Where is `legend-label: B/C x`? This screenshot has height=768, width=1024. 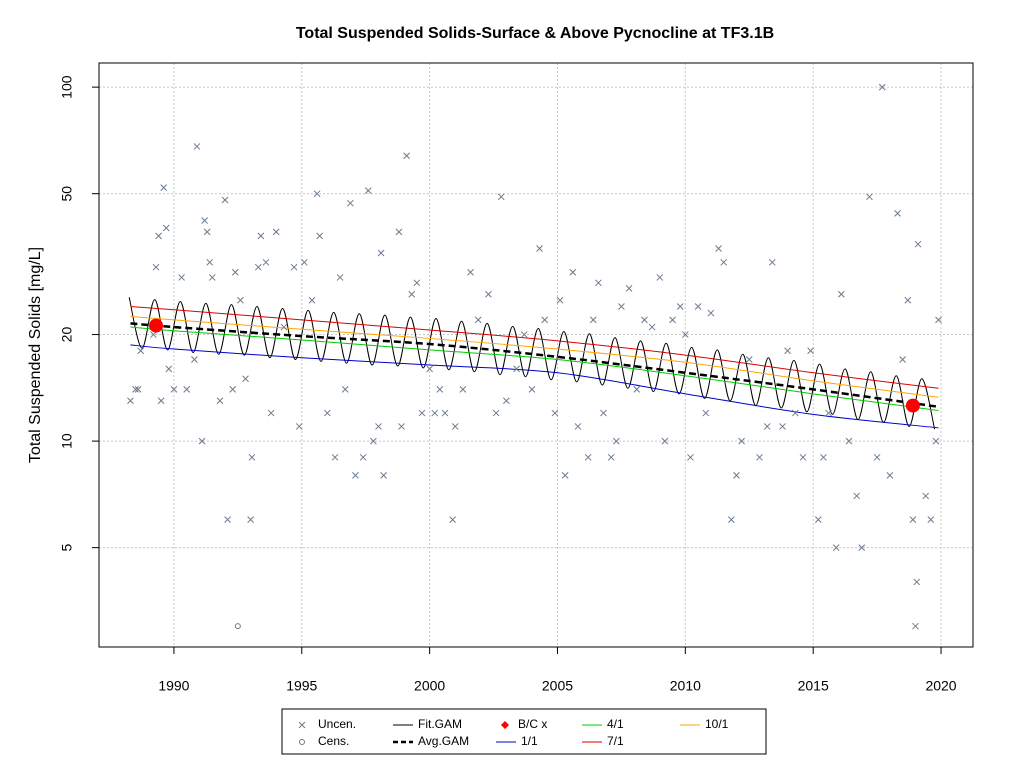 legend-label: B/C x is located at coordinates (532, 724).